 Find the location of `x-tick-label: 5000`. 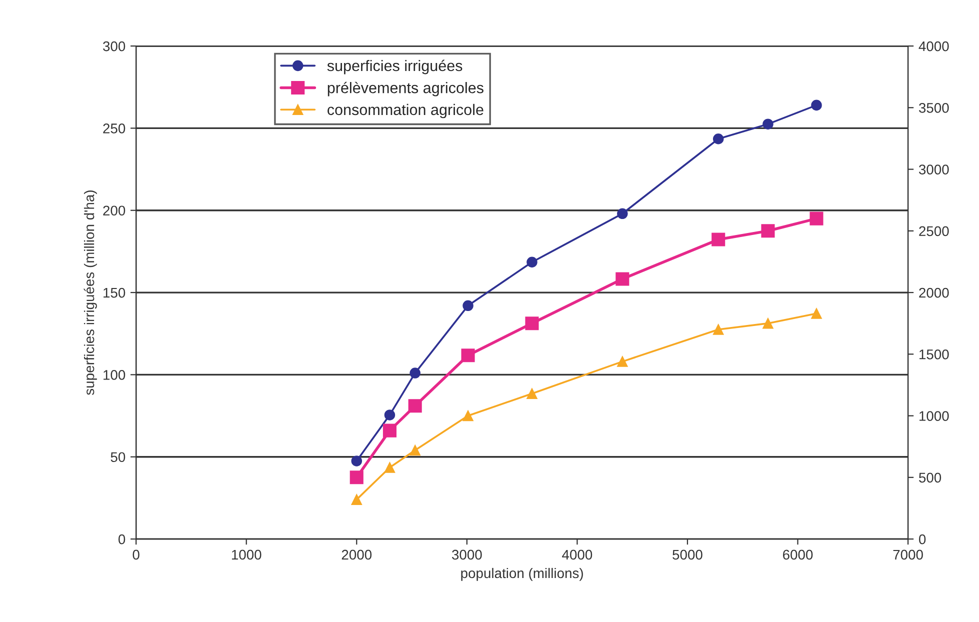

x-tick-label: 5000 is located at coordinates (687, 555).